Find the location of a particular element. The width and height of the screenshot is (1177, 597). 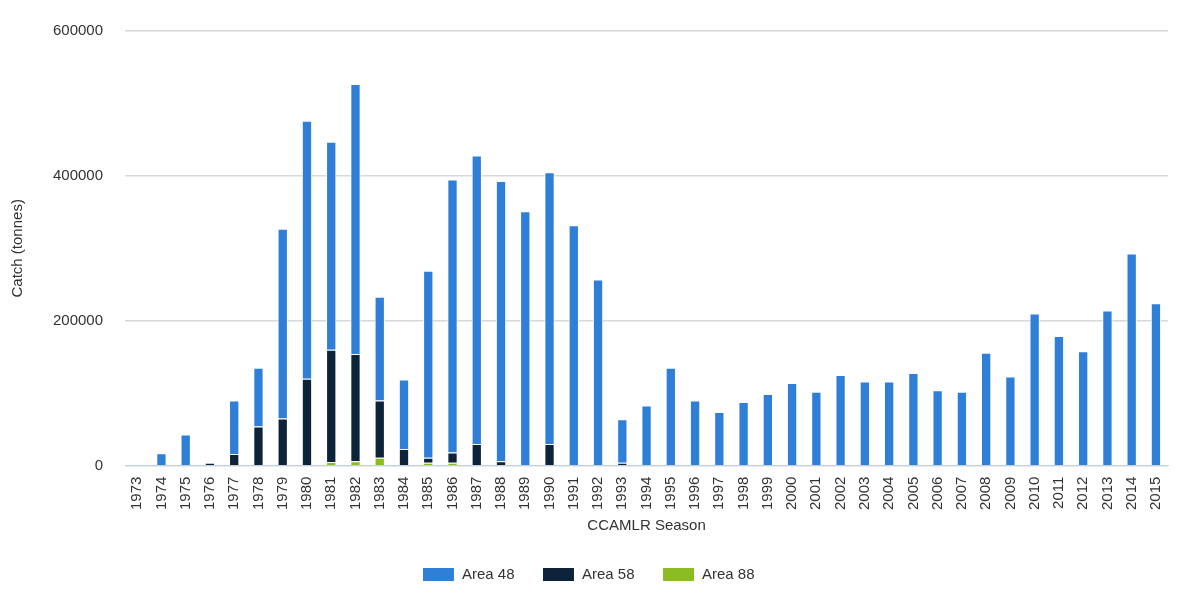

x-tick-label: 1979 is located at coordinates (281, 493).